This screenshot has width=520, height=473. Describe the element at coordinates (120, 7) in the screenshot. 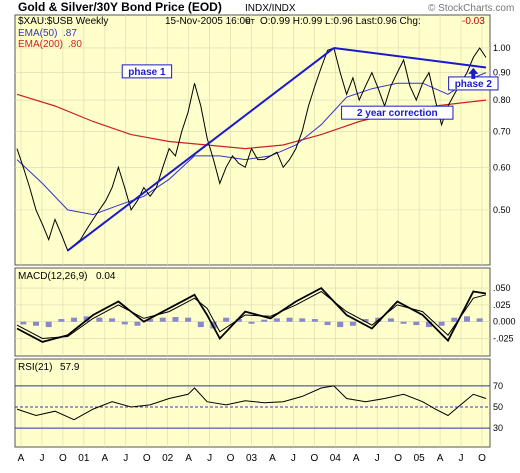

I see `chart-title: Gold & Silver/30Y Bond Price (EOD)` at that location.